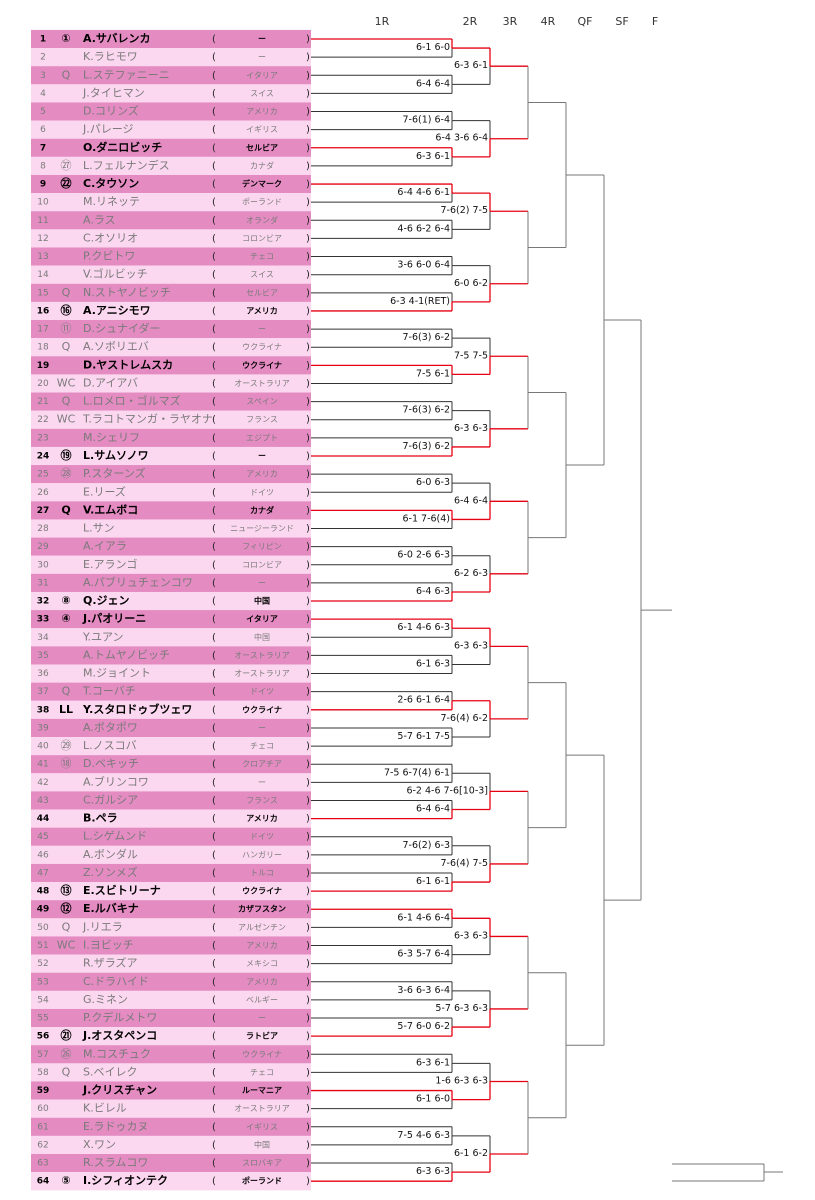 The width and height of the screenshot is (815, 1200). I want to click on player-seed: ⑯, so click(66, 310).